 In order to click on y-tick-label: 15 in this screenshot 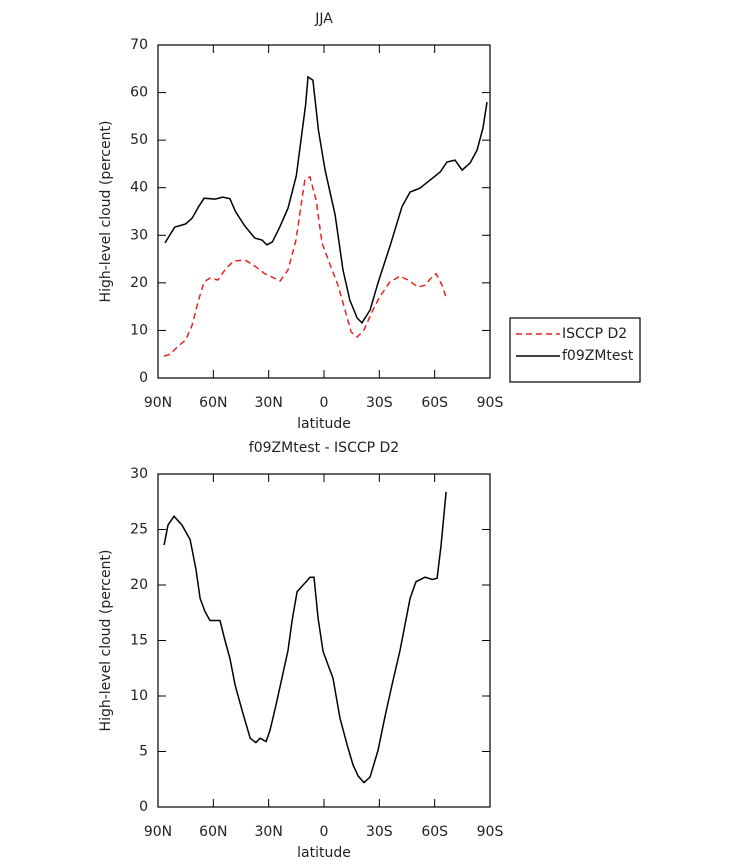, I will do `click(139, 641)`.